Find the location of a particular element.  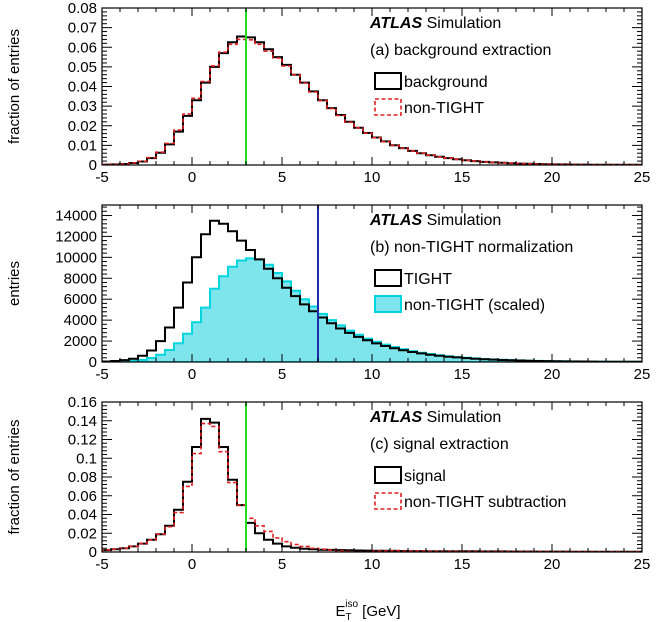

y-tick-label: 2000 is located at coordinates (80, 341).